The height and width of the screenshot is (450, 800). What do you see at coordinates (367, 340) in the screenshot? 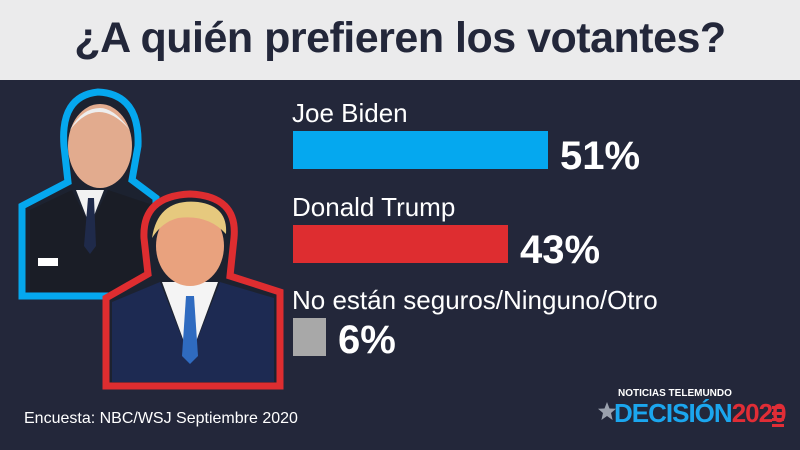
I see `other-value: 6%` at bounding box center [367, 340].